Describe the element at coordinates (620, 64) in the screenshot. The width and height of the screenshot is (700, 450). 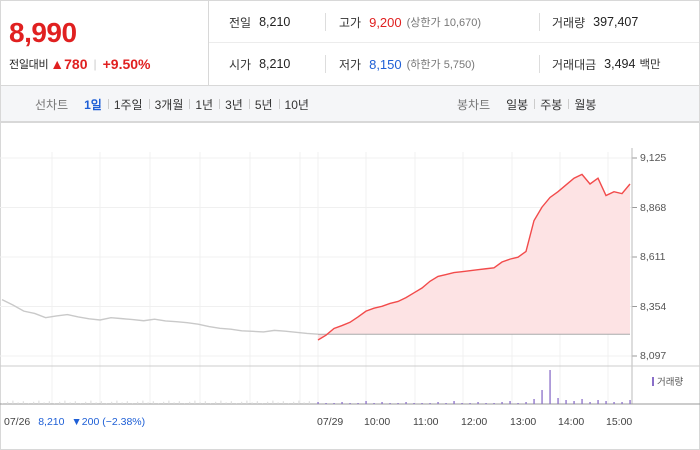
I see `amount-value: 3,494` at that location.